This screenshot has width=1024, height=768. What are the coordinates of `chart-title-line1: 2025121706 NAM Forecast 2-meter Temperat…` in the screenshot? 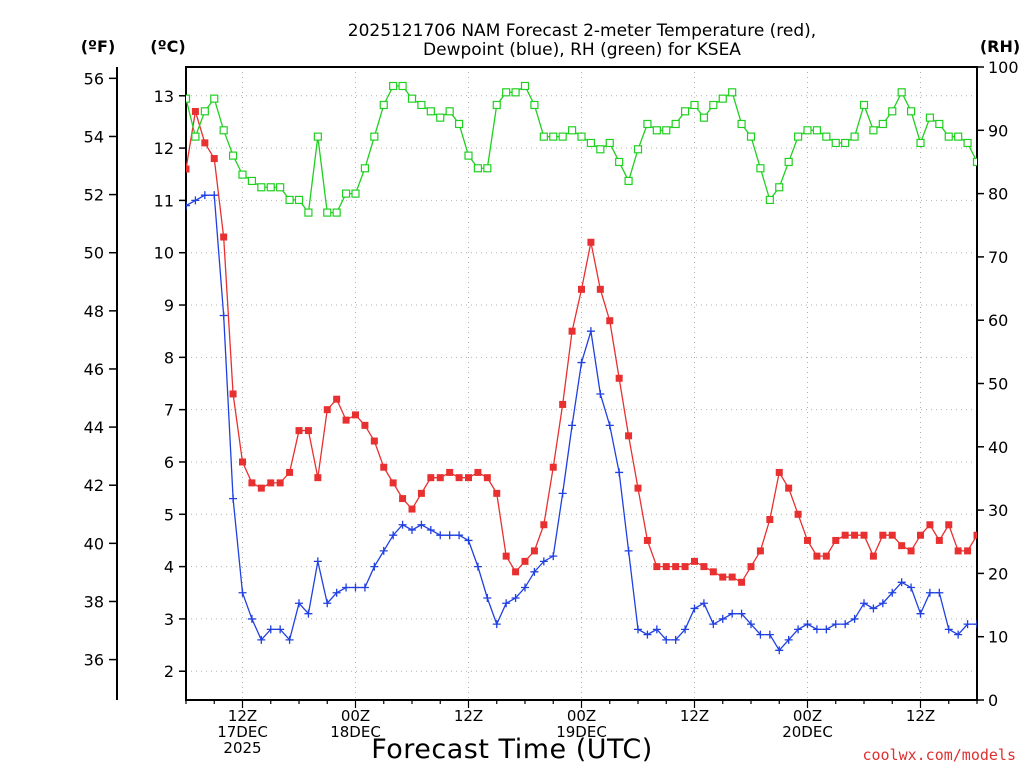 It's located at (582, 31).